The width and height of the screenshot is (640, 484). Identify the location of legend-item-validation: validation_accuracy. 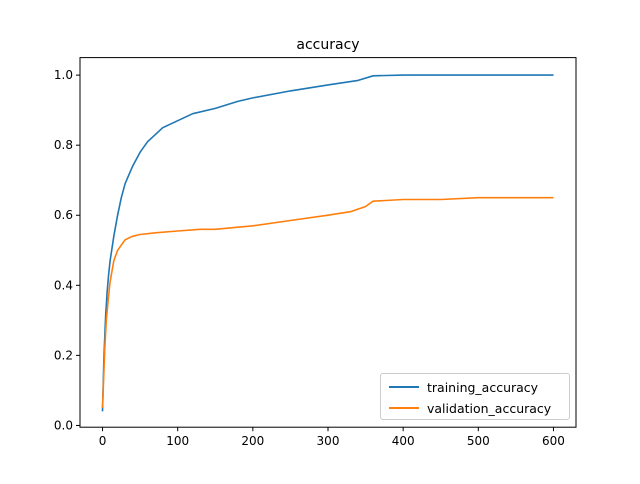
(470, 408).